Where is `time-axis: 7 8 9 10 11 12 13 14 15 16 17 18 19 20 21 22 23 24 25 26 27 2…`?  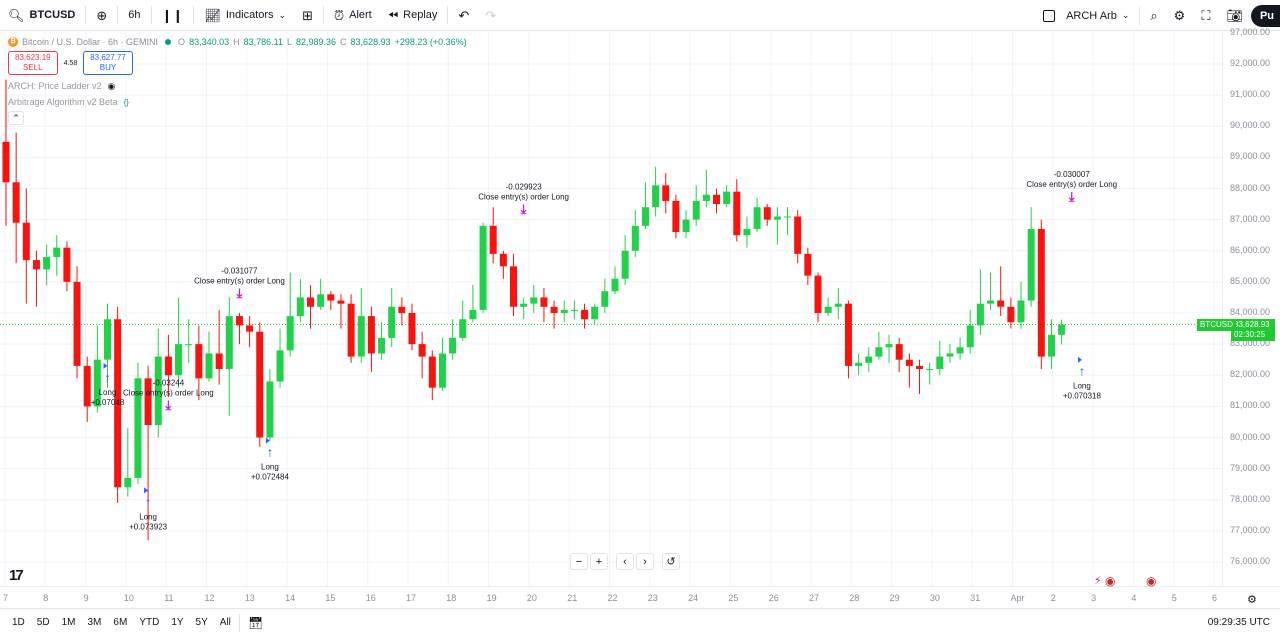 time-axis: 7 8 9 10 11 12 13 14 15 16 17 18 19 20 21 22 23 24 25 26 27 2… is located at coordinates (640, 597).